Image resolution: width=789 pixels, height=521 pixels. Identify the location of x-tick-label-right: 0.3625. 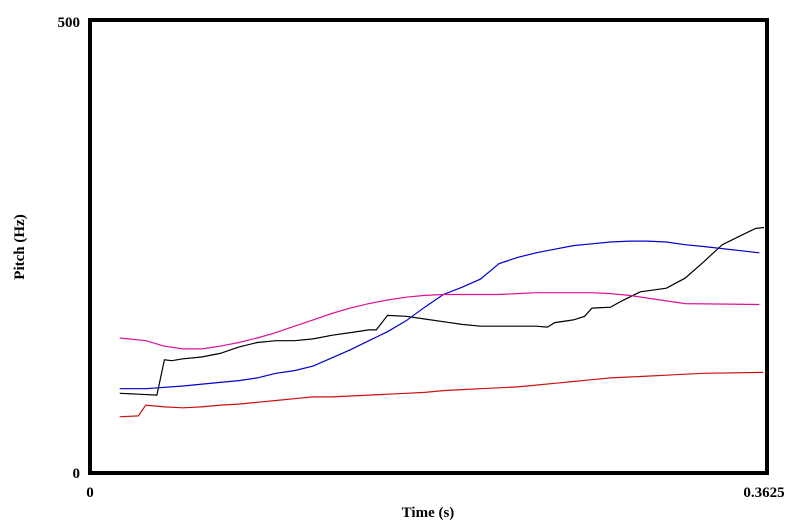
(763, 493).